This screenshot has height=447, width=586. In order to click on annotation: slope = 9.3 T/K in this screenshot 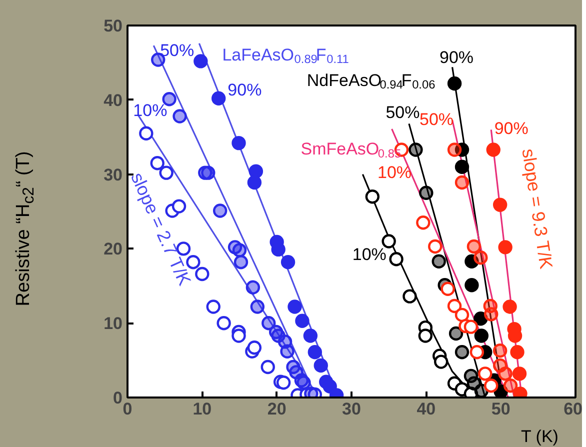, I will do `click(537, 208)`.